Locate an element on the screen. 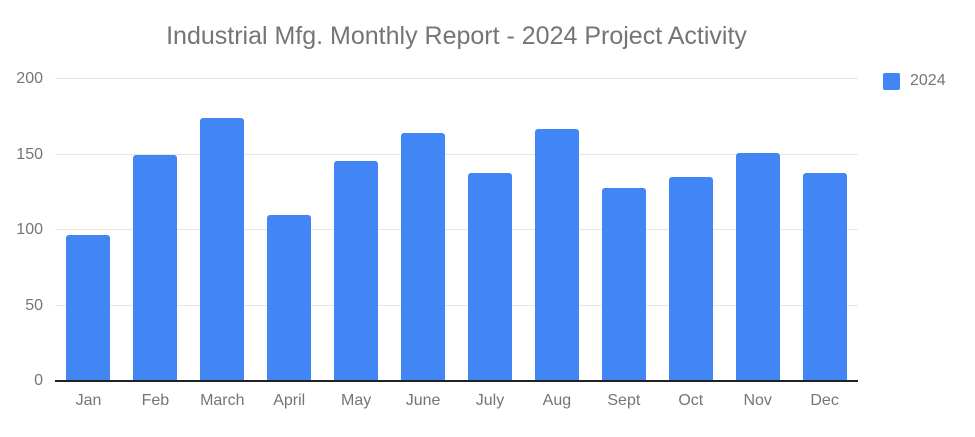 This screenshot has width=975, height=437. x-tick-label-oct: Oct is located at coordinates (691, 400).